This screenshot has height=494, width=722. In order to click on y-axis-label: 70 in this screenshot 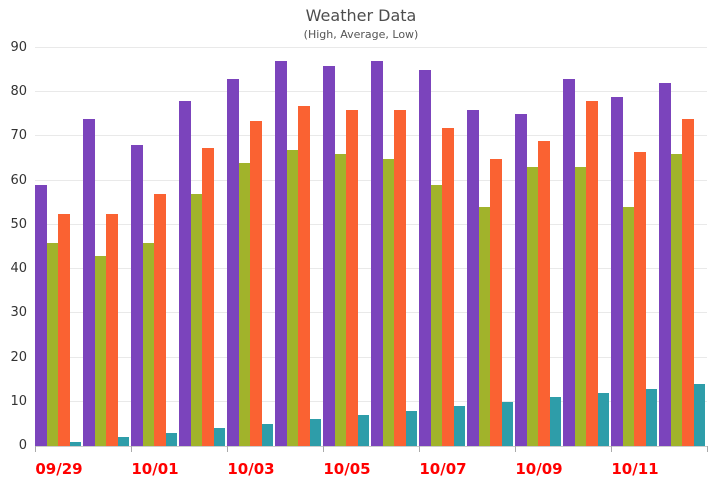, I will do `click(18, 136)`.